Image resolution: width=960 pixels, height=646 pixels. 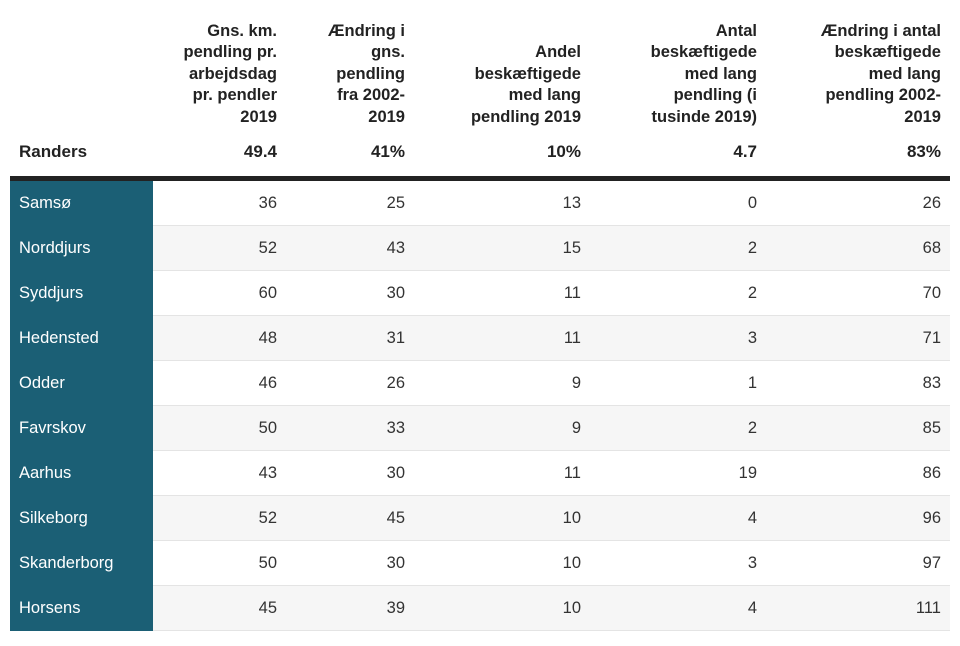 What do you see at coordinates (81, 64) in the screenshot?
I see `column-header-municipality` at bounding box center [81, 64].